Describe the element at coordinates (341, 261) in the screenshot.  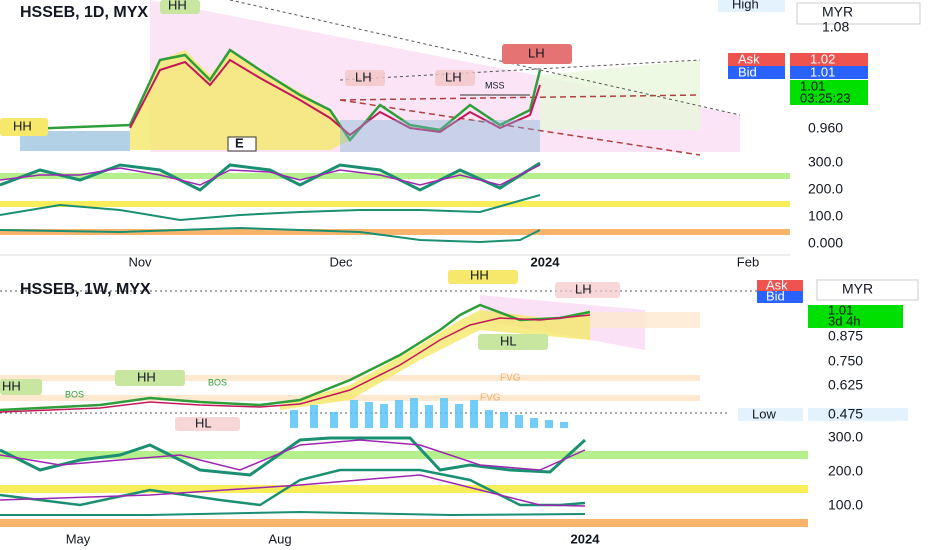
I see `time-label: Dec` at that location.